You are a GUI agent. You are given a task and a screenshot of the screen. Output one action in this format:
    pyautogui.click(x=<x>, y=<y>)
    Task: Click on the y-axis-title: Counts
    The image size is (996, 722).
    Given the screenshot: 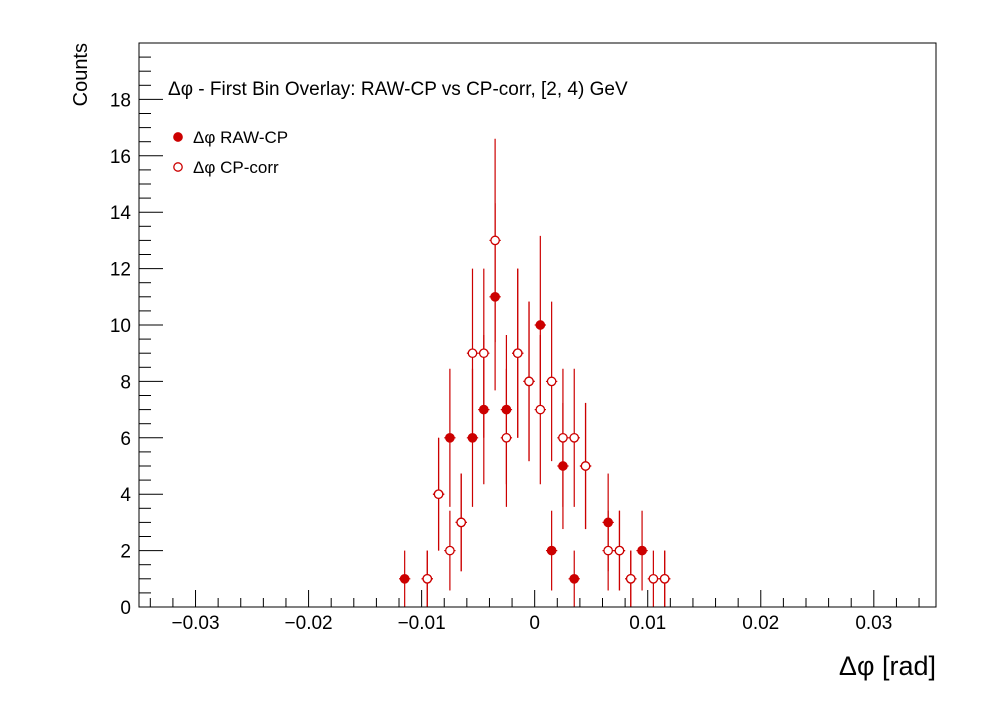 What is the action you would take?
    pyautogui.click(x=81, y=74)
    